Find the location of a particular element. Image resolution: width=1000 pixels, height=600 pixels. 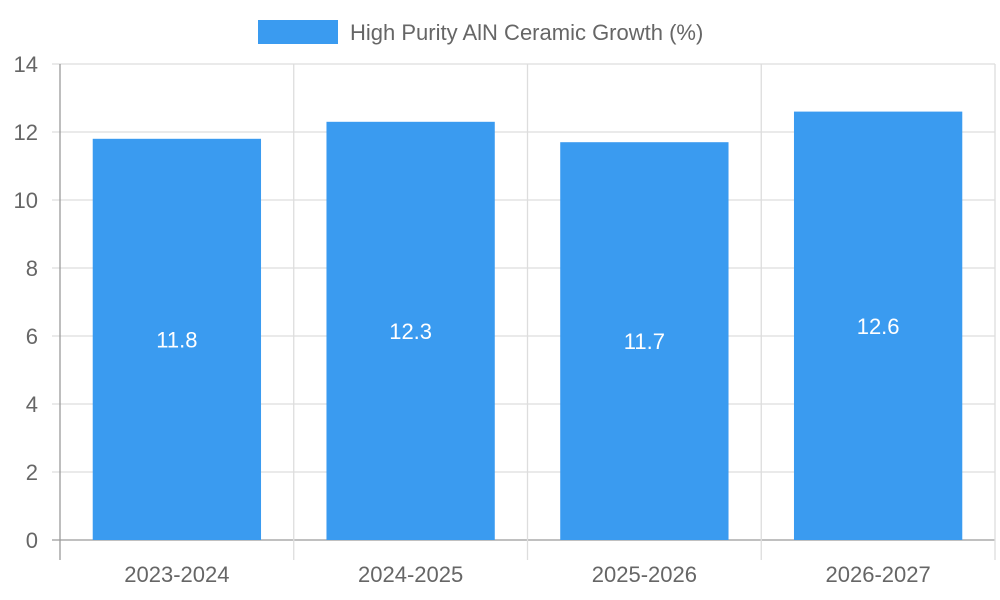

x-tick-label: 2024-2025 is located at coordinates (410, 574).